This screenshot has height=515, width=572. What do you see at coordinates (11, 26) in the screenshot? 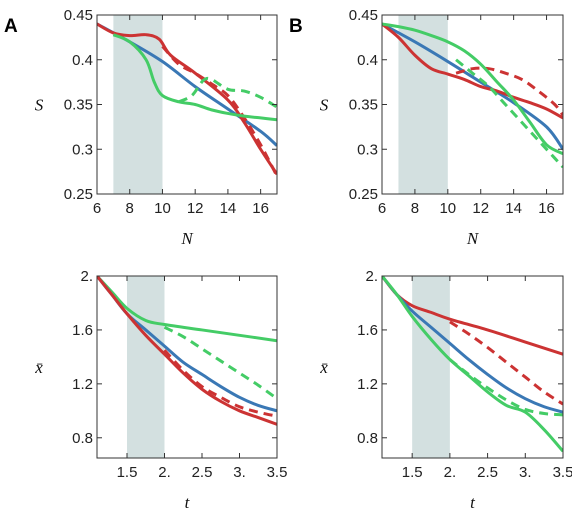
I see `panel-letter-a: A` at bounding box center [11, 26].